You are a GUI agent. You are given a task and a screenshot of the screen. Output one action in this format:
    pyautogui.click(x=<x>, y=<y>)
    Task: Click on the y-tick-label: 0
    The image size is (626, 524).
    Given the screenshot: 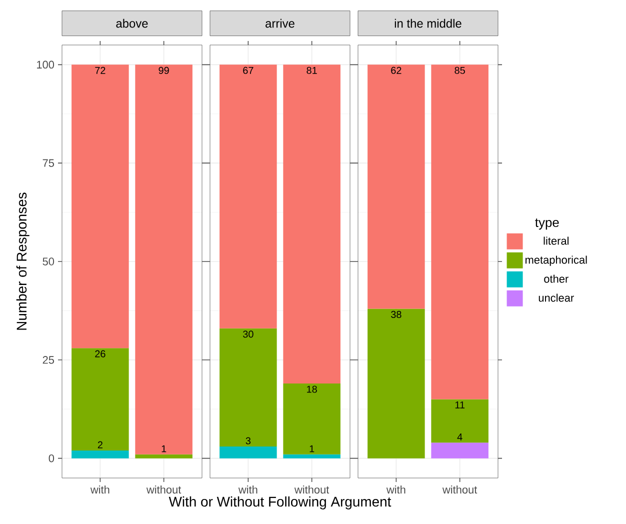 What is the action you would take?
    pyautogui.click(x=51, y=458)
    